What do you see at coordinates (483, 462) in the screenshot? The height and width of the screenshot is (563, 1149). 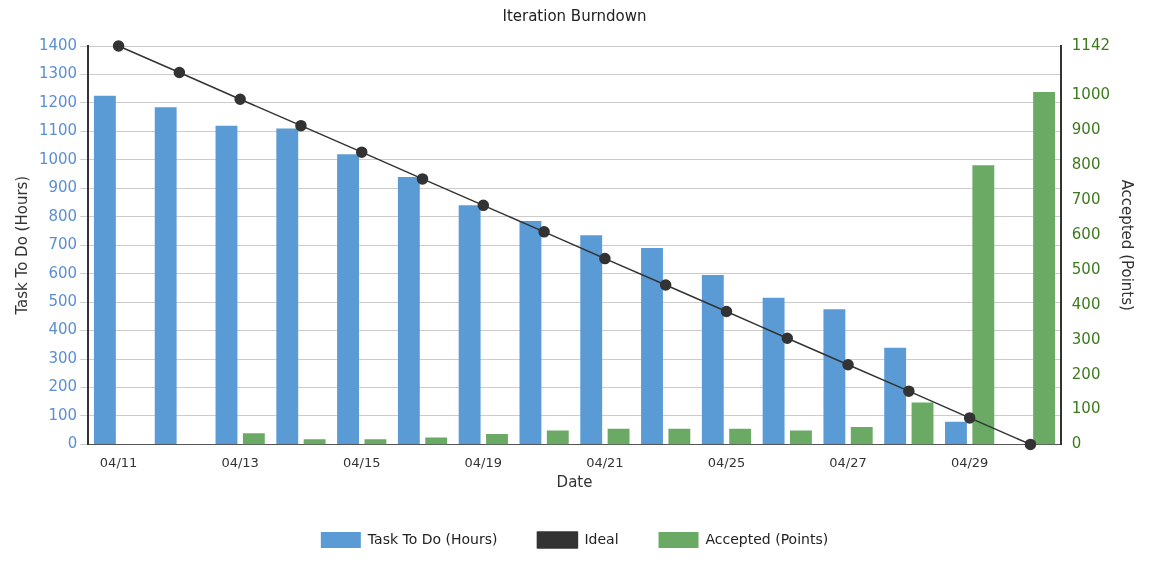 I see `x-tick-label: 04/19` at bounding box center [483, 462].